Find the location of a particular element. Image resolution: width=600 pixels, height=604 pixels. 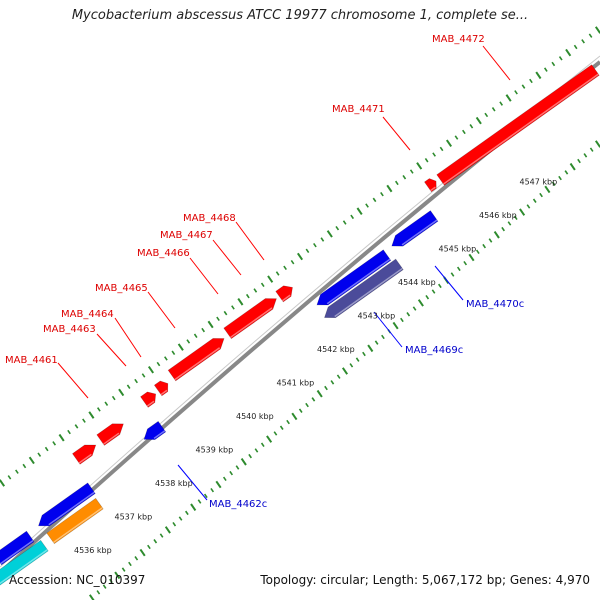

gene-label: MAB_4463 is located at coordinates (69, 329).